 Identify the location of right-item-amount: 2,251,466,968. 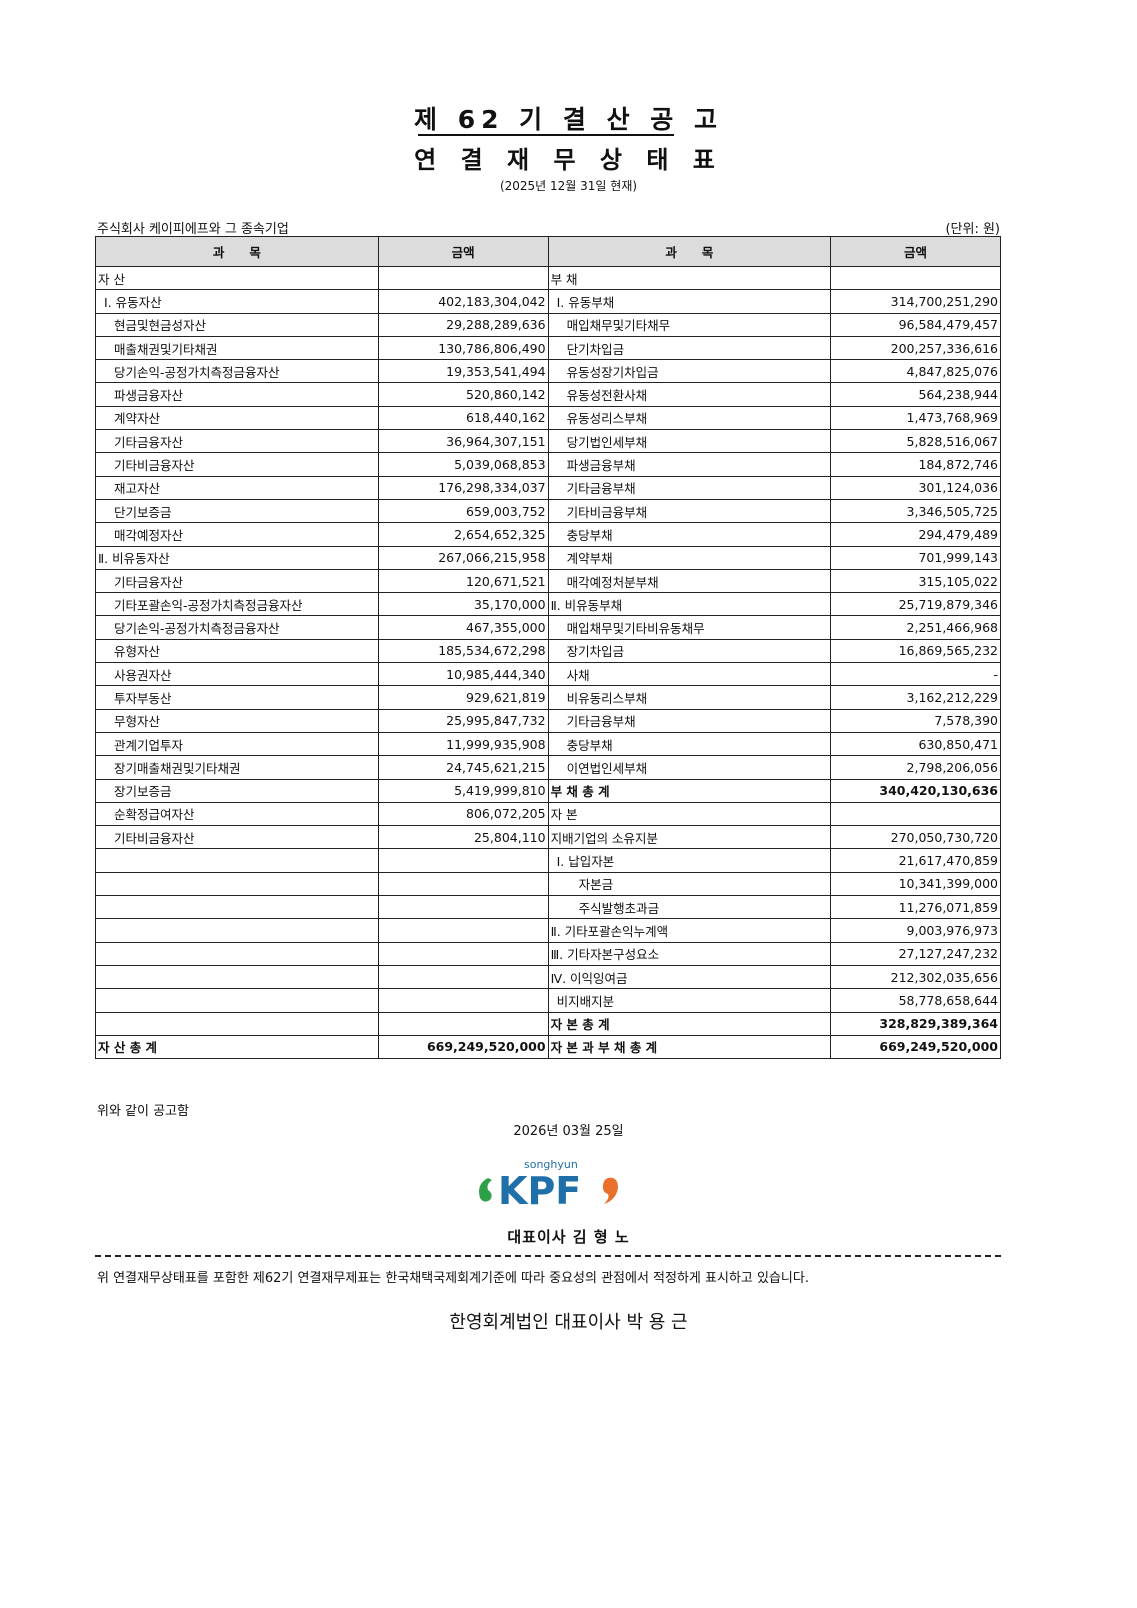
(915, 627).